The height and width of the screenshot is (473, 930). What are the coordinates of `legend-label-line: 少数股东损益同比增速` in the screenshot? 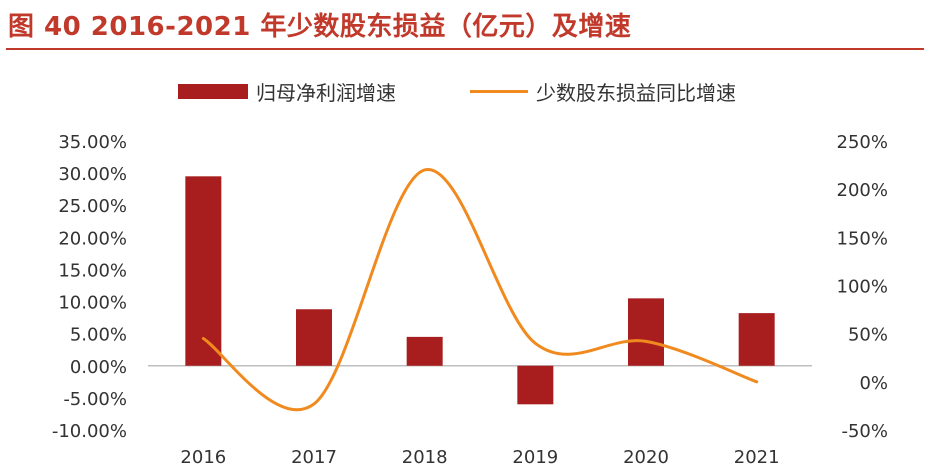 It's located at (636, 92).